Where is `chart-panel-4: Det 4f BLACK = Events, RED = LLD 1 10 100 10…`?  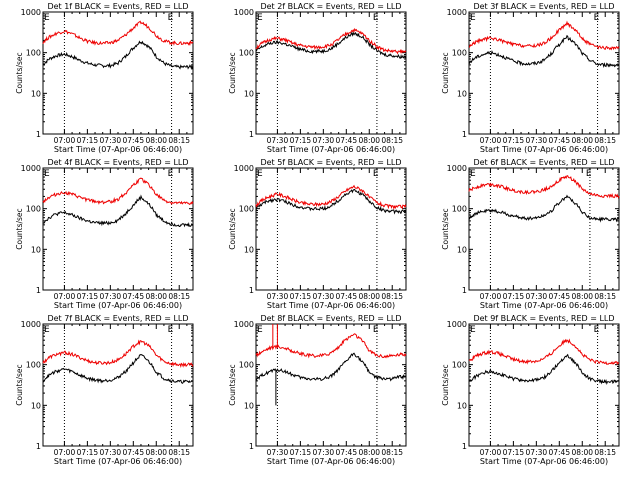
chart-panel-4: Det 4f BLACK = Events, RED = LLD 1 10 100 10… is located at coordinates (104, 234).